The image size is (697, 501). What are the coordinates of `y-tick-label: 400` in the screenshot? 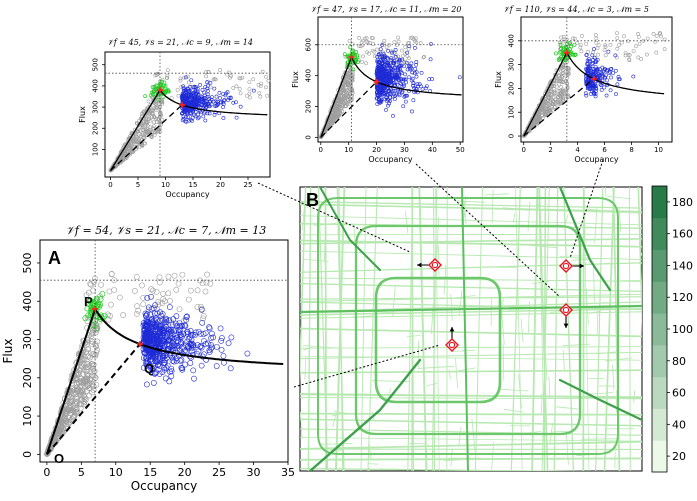 It's located at (309, 75).